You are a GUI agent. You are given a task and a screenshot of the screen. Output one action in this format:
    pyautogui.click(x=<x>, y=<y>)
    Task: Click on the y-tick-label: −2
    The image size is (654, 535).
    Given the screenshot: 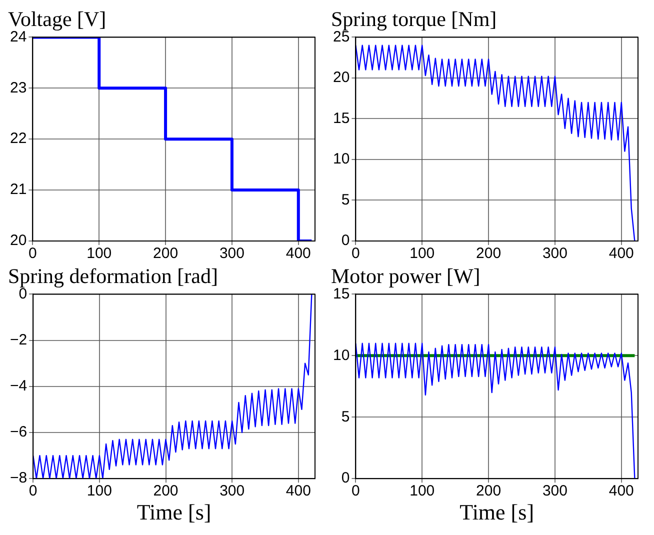 What is the action you would take?
    pyautogui.click(x=19, y=339)
    